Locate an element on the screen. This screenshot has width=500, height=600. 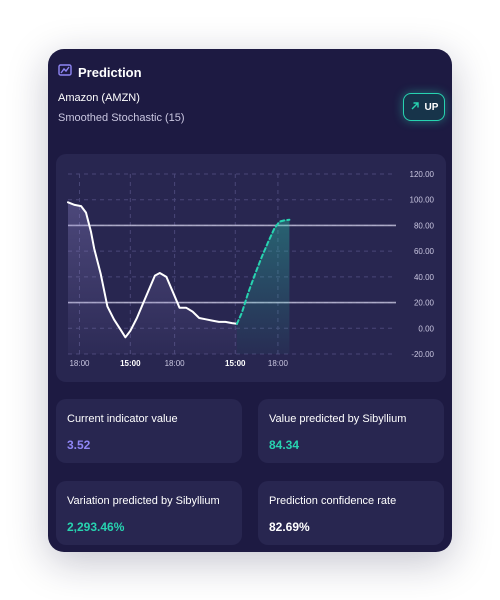
asset-name: Amazon (AMZN) is located at coordinates (99, 98).